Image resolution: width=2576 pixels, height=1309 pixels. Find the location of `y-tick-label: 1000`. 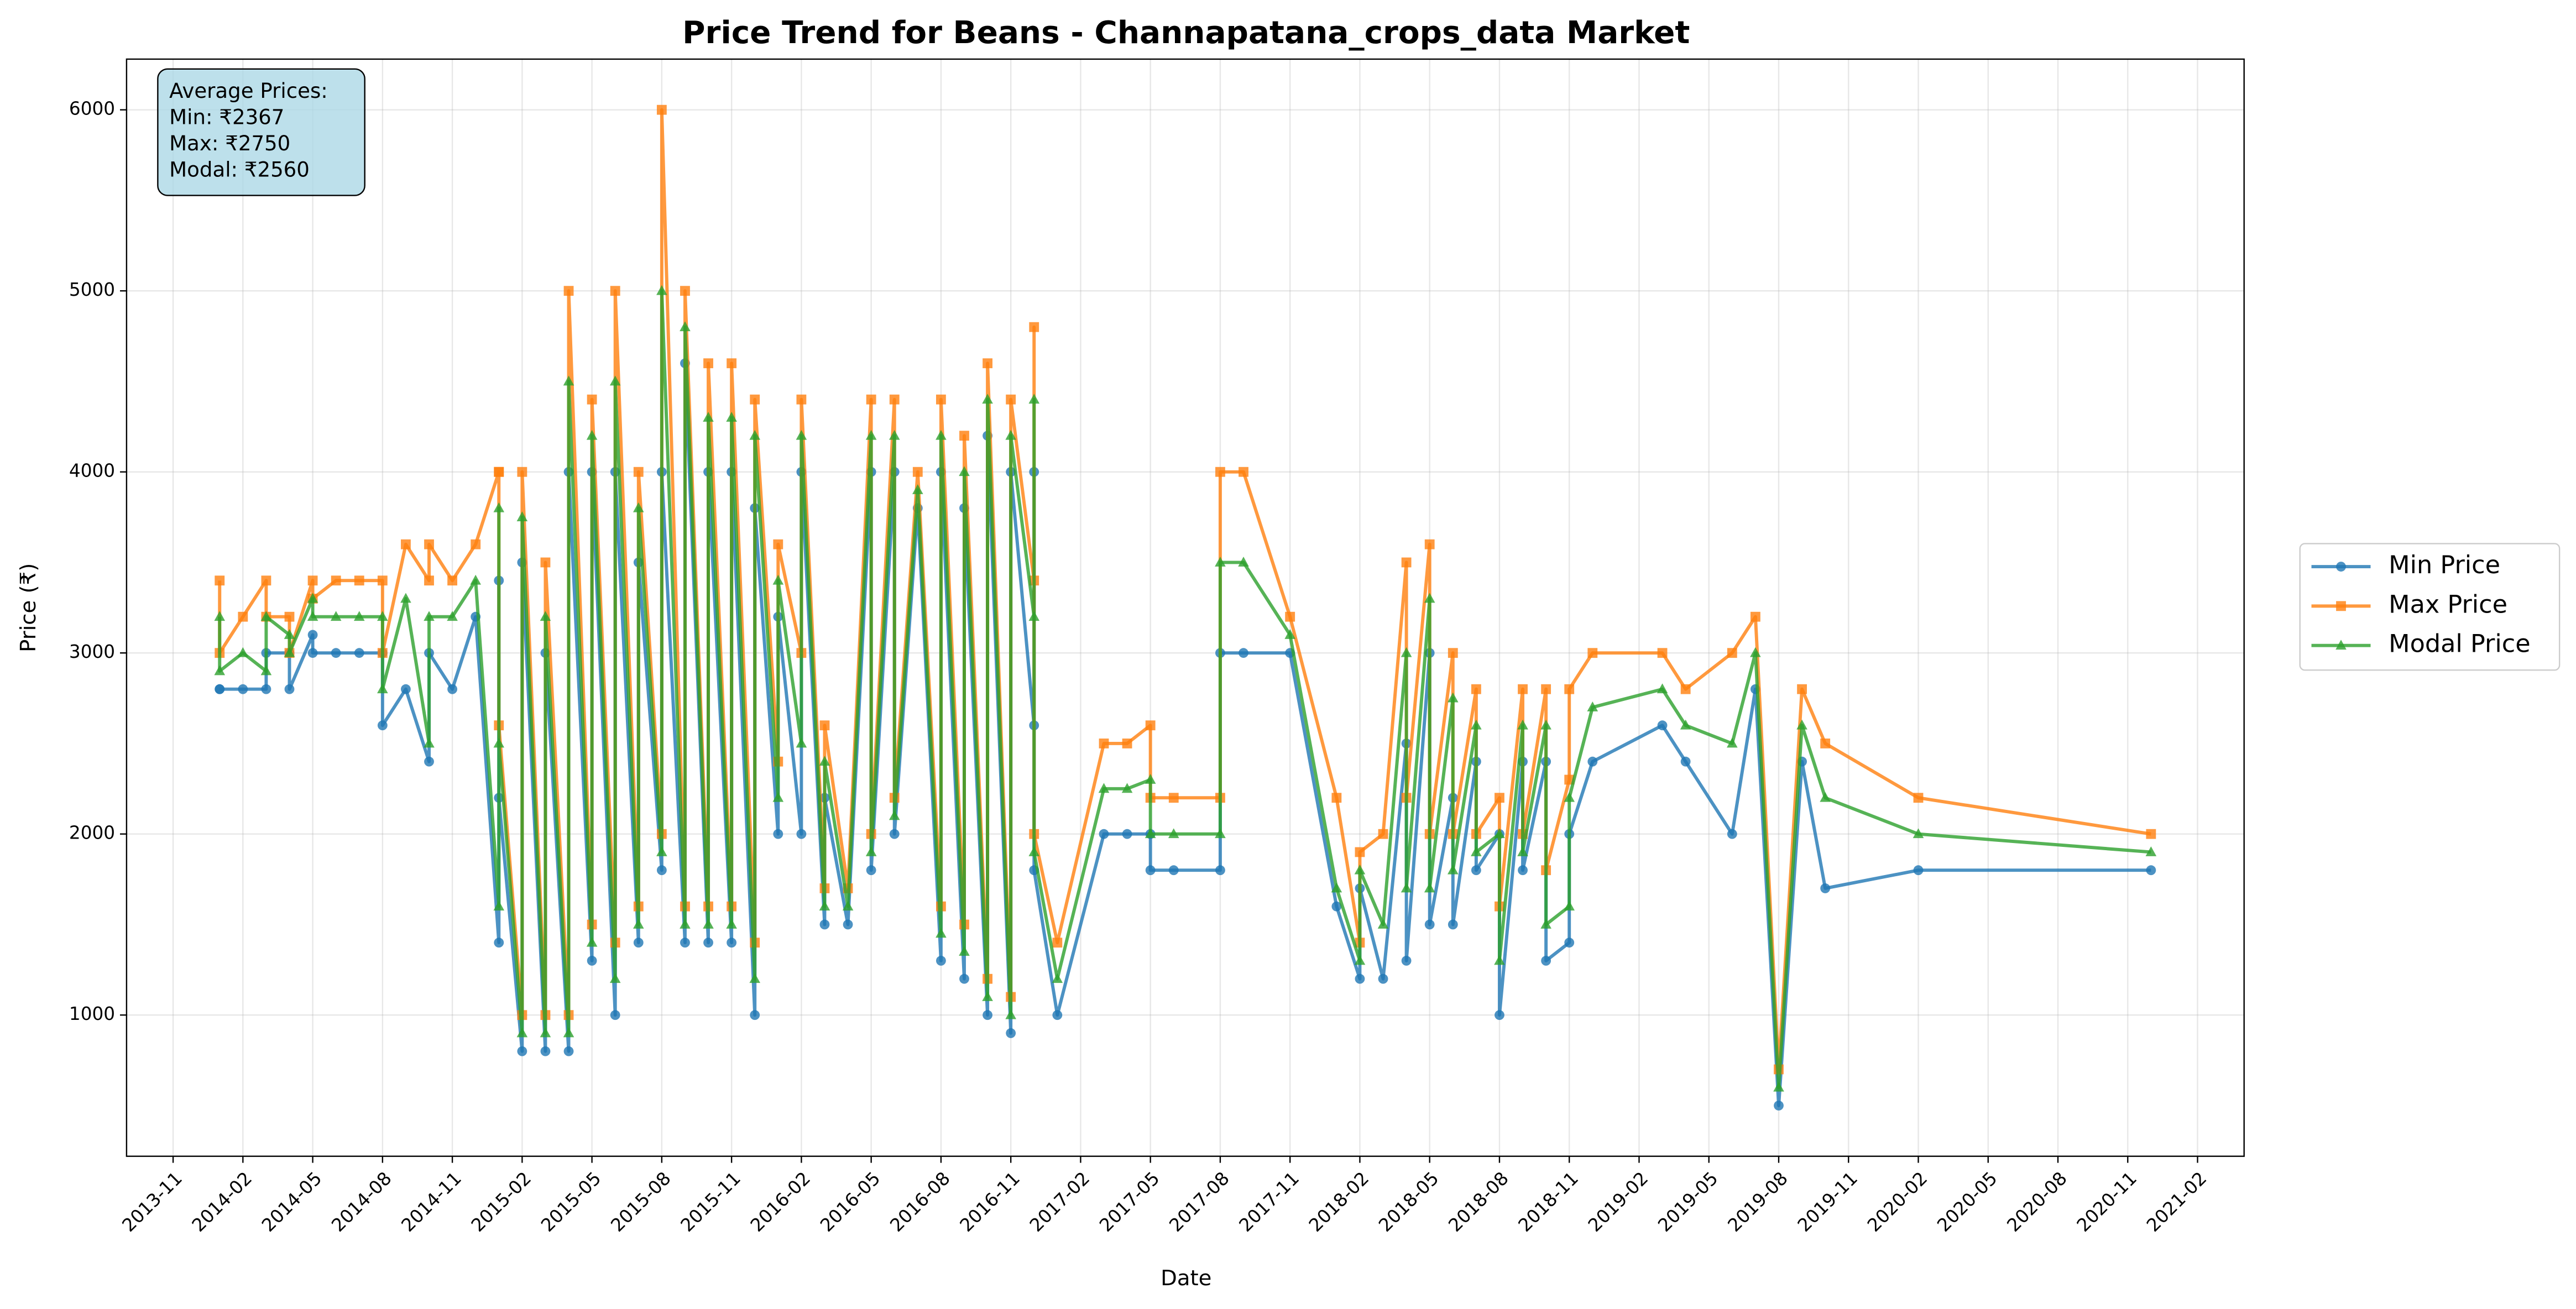

y-tick-label: 1000 is located at coordinates (92, 1014).